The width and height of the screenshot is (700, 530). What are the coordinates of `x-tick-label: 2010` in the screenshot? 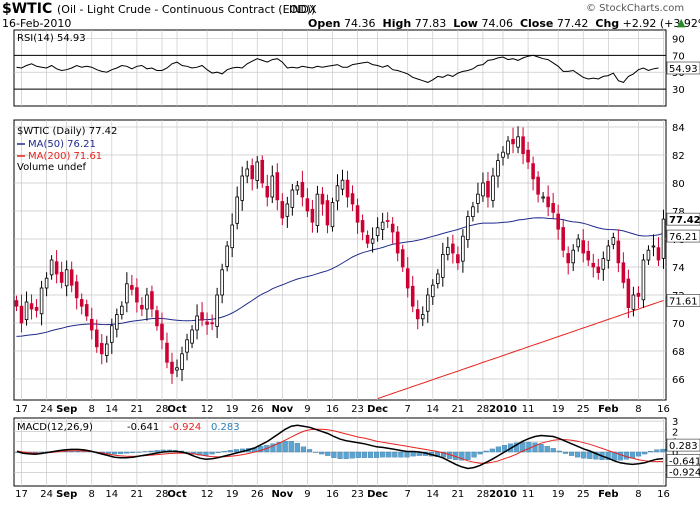 It's located at (503, 409).